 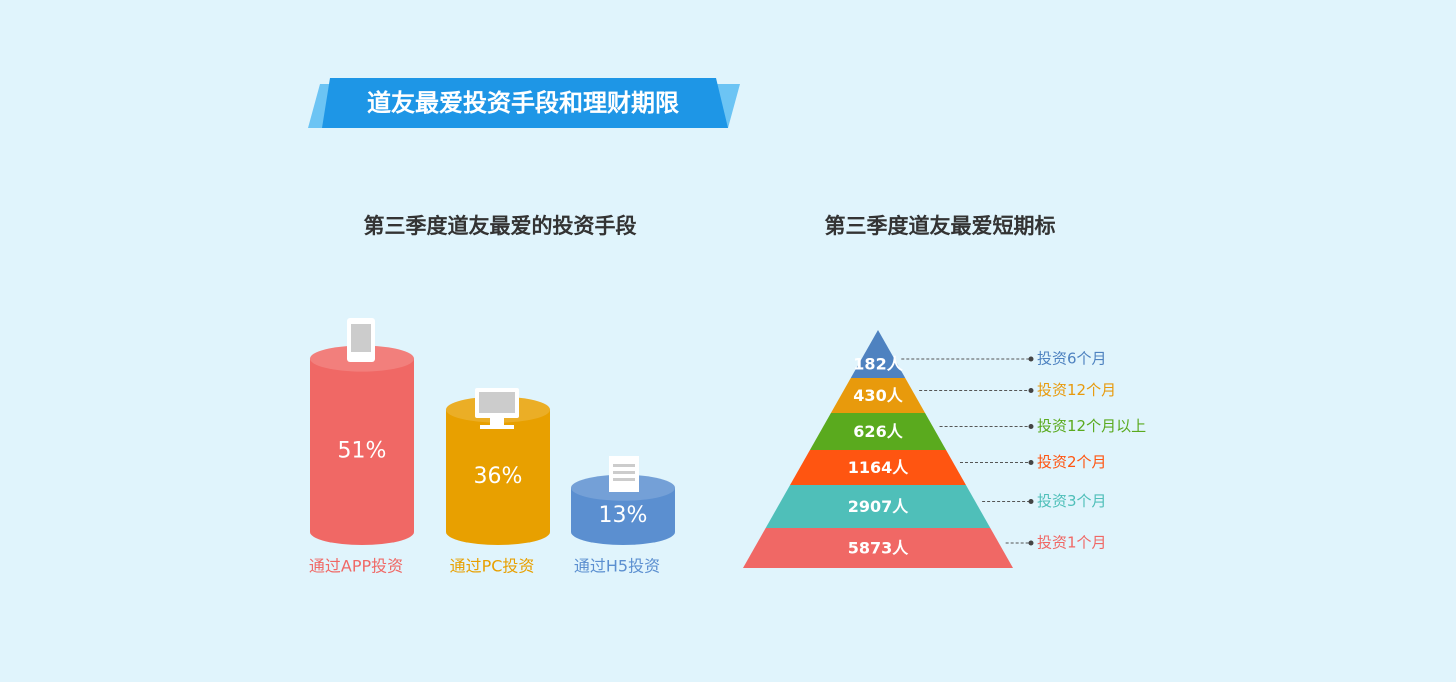 I want to click on chart-title: 第三季度道友最爱的投资手段, so click(x=500, y=226).